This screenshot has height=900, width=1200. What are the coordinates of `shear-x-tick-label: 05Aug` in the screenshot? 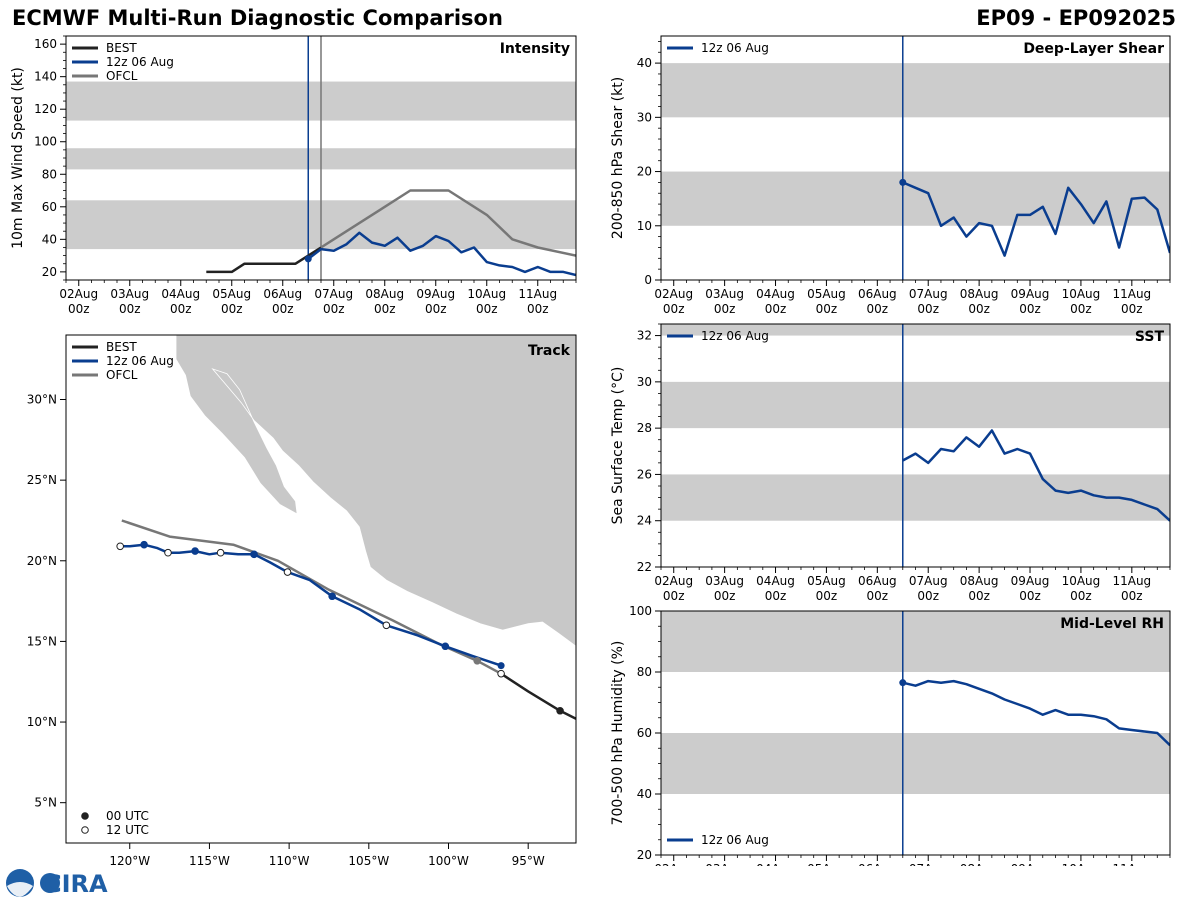 It's located at (826, 294).